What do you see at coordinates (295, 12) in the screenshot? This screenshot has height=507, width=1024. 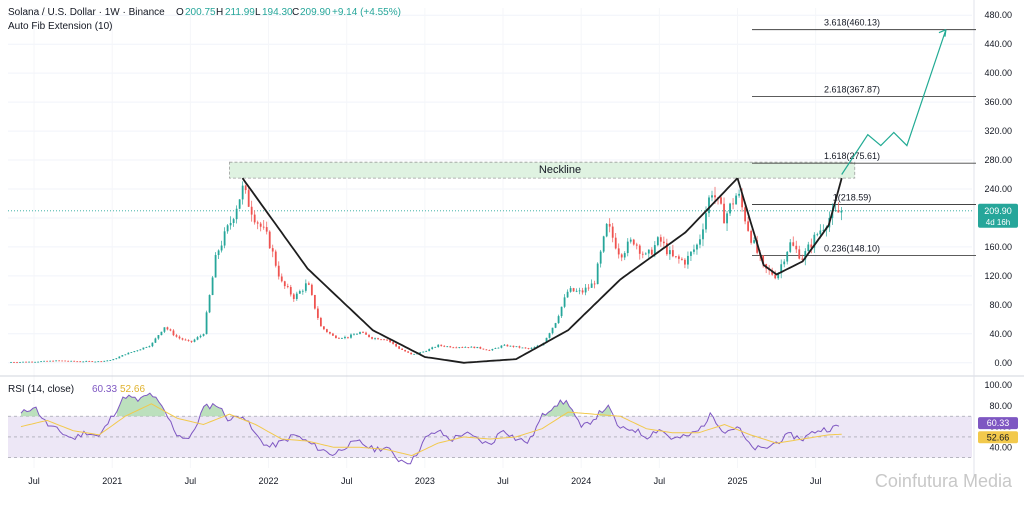 I see `close-label: C` at bounding box center [295, 12].